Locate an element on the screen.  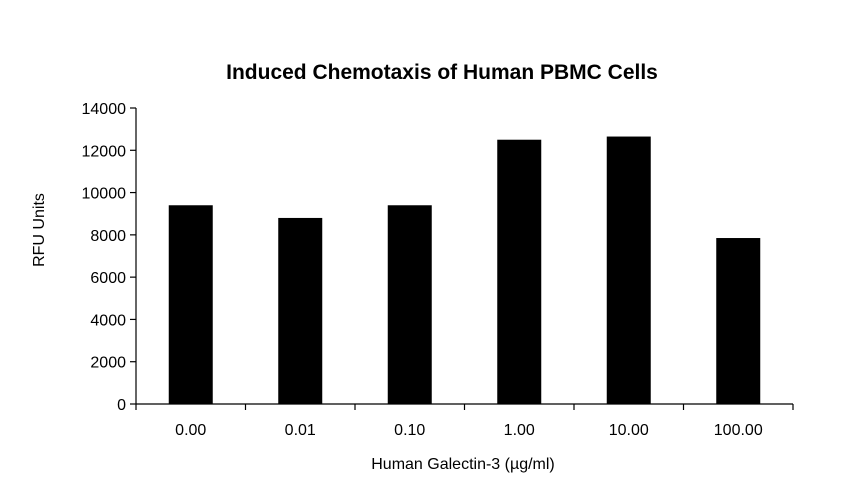
bar-0.01 is located at coordinates (300, 310).